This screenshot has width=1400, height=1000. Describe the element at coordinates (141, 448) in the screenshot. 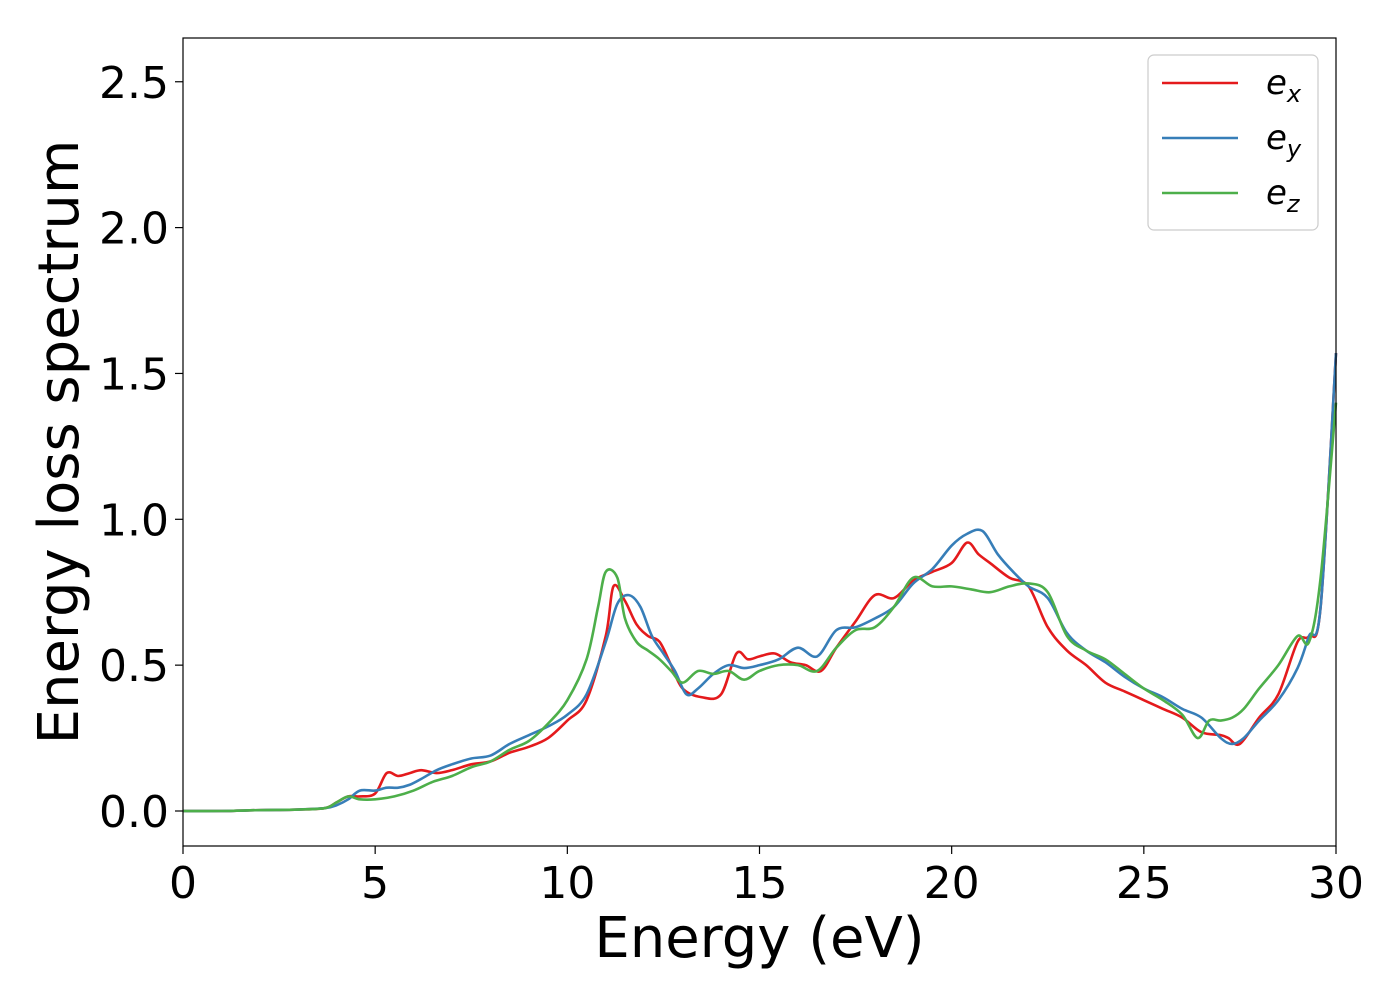

I see `y-axis: 0.0 0.5 1.0 1.5 2.0 2.5` at that location.